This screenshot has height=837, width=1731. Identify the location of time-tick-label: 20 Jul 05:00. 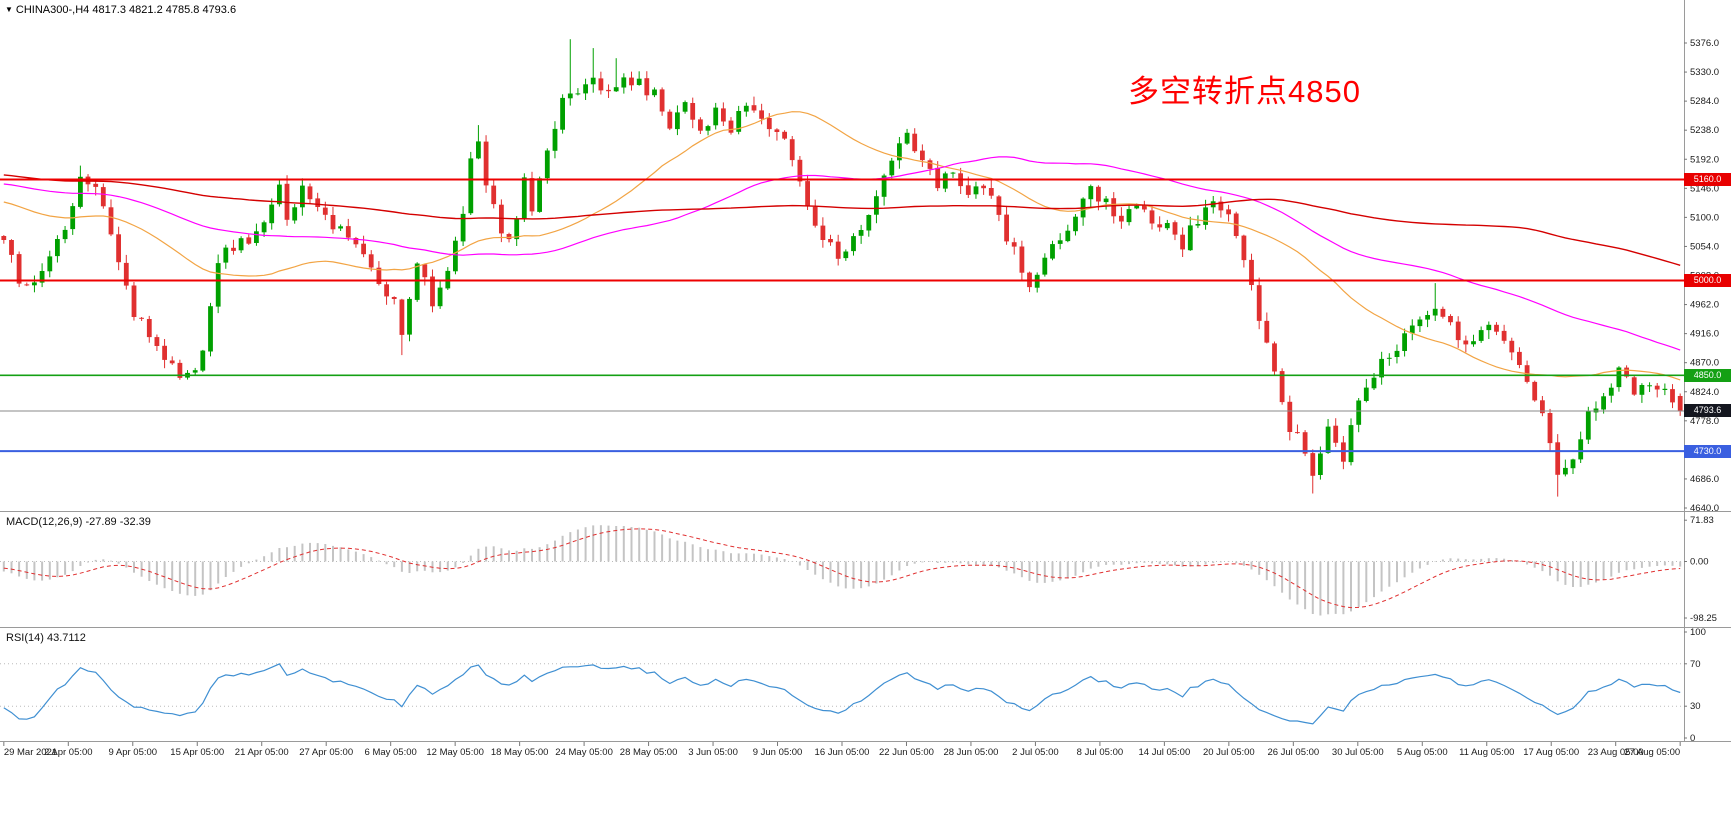
(1229, 752).